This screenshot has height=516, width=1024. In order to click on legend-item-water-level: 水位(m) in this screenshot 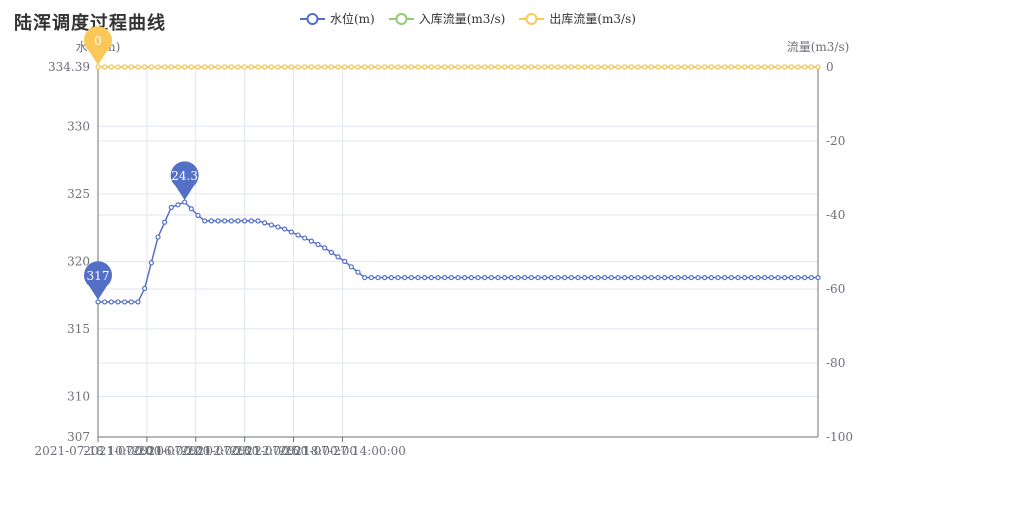, I will do `click(337, 18)`.